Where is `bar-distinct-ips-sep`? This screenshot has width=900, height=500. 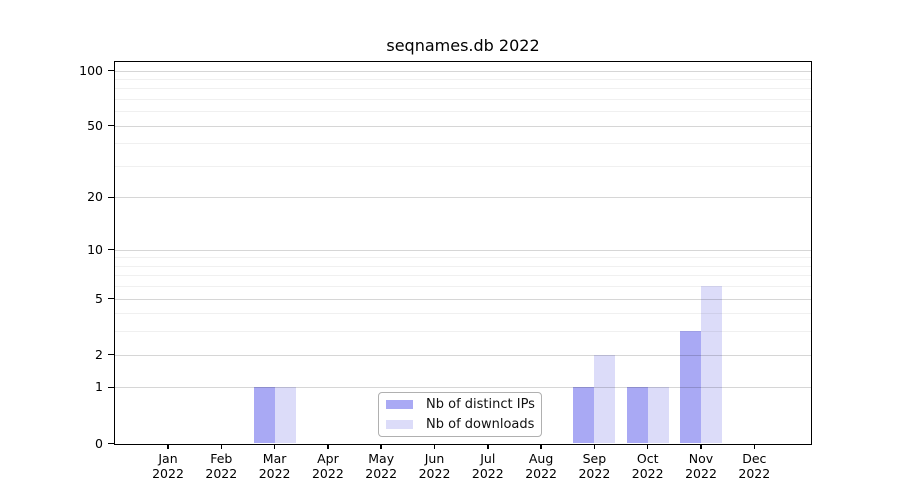 bar-distinct-ips-sep is located at coordinates (584, 415).